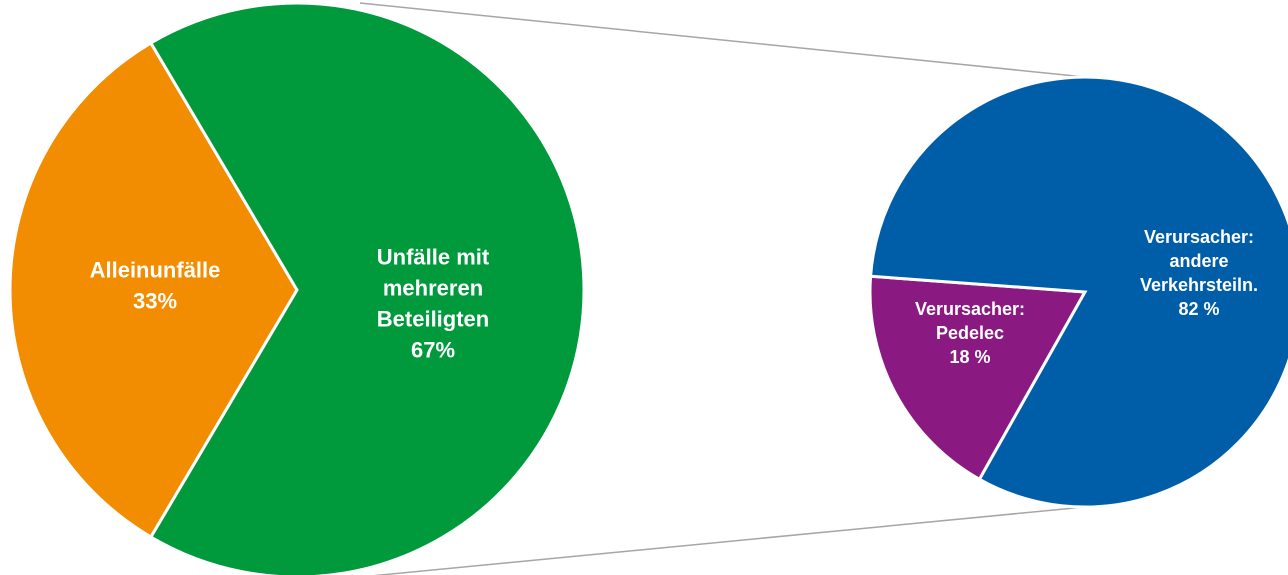  Describe the element at coordinates (1198, 261) in the screenshot. I see `slice-label: andere` at that location.